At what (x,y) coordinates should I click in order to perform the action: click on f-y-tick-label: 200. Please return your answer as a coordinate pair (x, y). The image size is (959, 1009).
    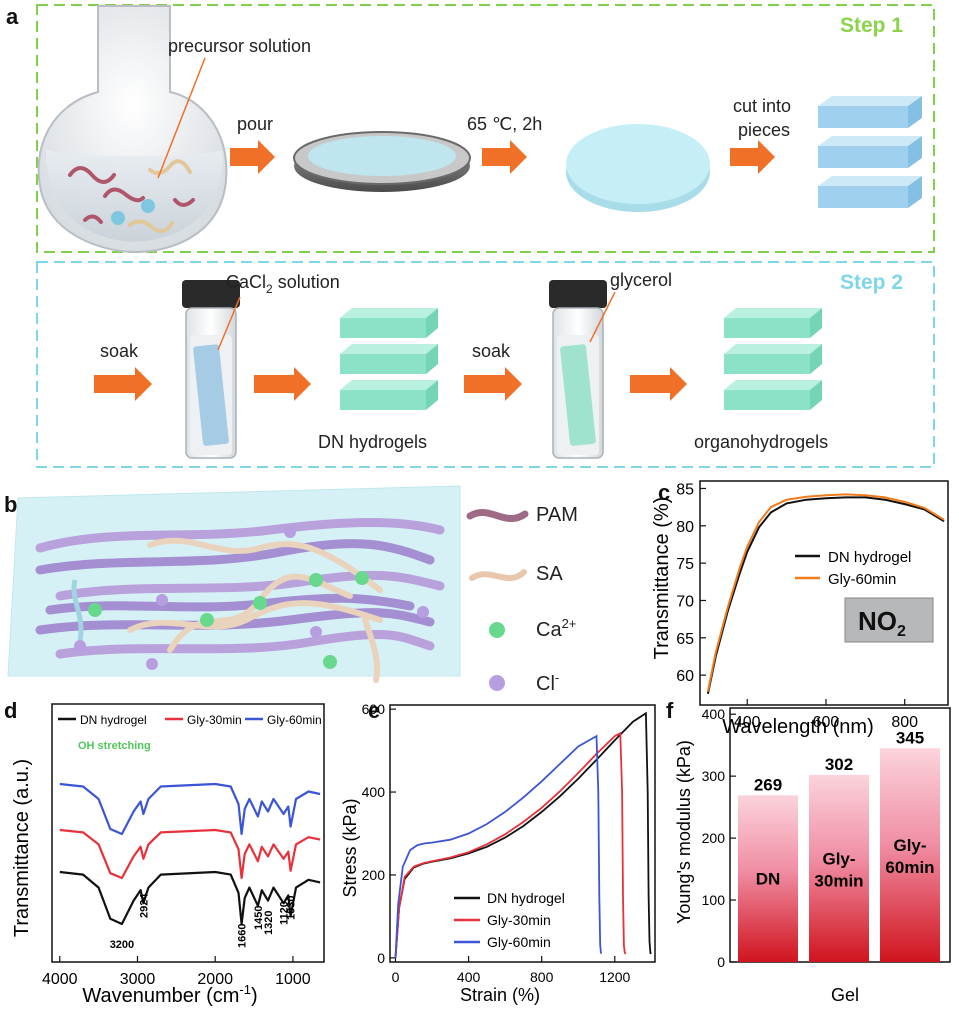
    Looking at the image, I should click on (714, 838).